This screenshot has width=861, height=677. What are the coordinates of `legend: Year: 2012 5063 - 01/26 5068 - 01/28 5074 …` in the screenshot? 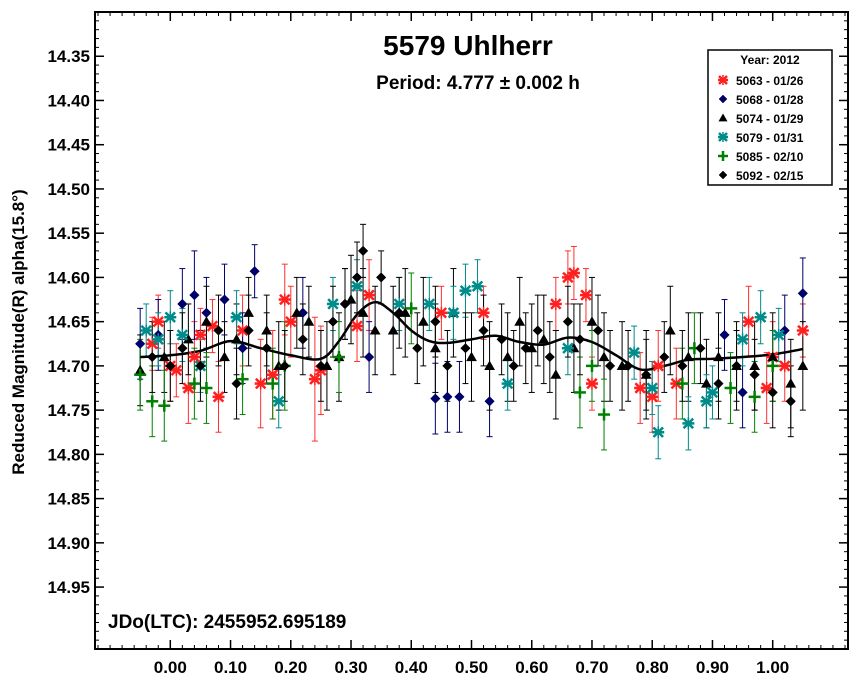 It's located at (770, 117).